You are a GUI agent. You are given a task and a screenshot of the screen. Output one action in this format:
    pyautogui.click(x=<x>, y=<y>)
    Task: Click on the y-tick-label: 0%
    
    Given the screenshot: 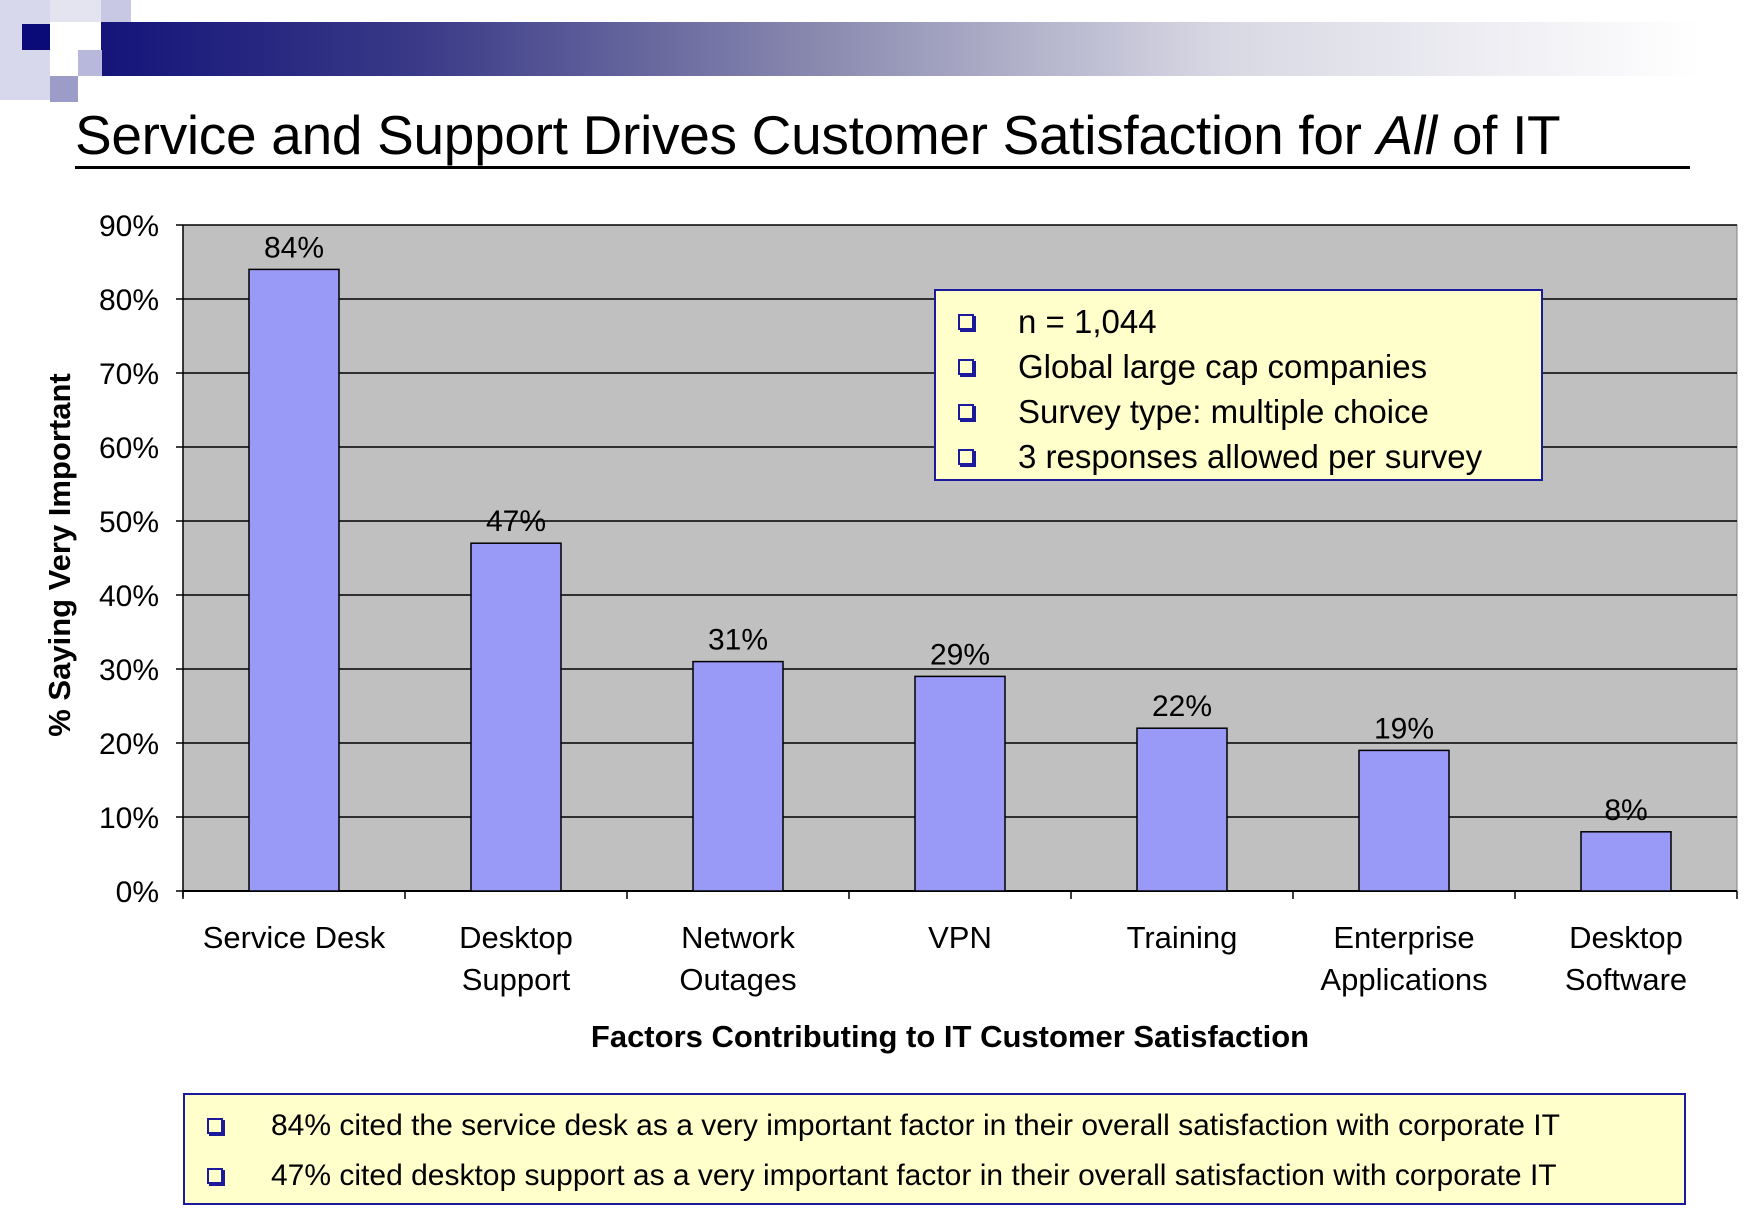 What is the action you would take?
    pyautogui.click(x=137, y=892)
    